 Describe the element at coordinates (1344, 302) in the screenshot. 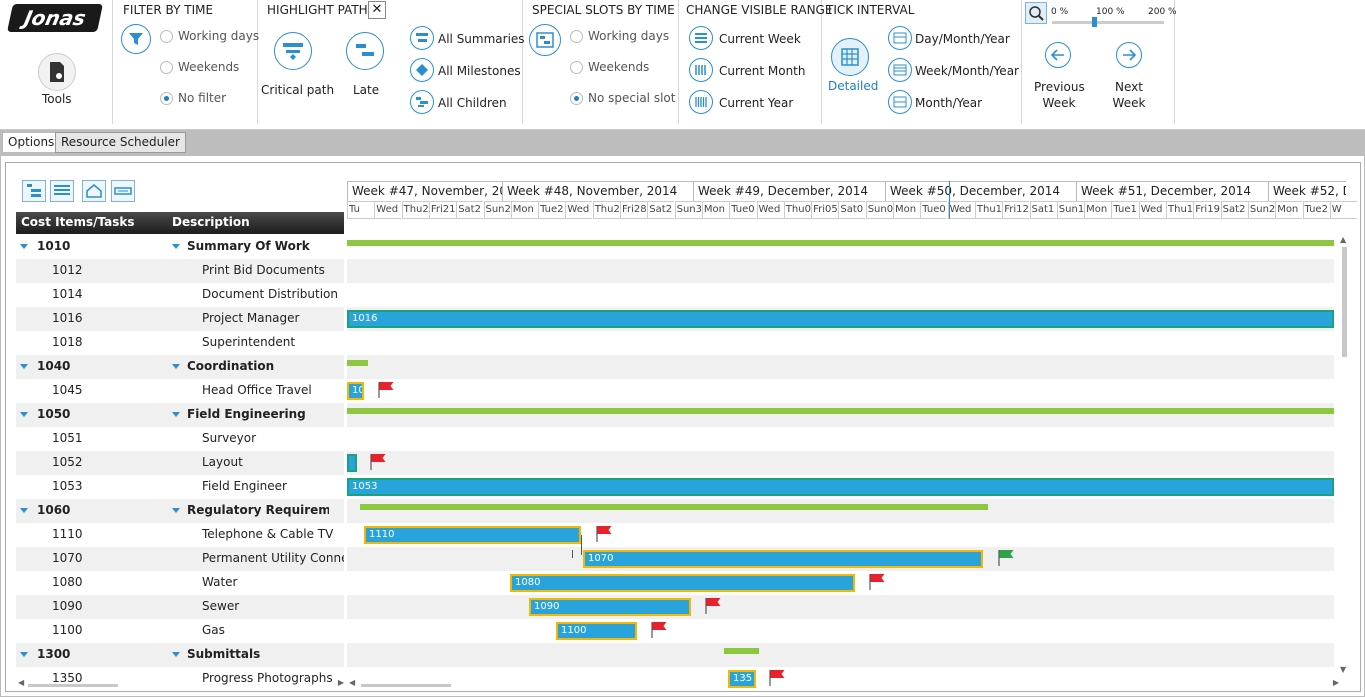

I see `scroll-thumb-vertical` at that location.